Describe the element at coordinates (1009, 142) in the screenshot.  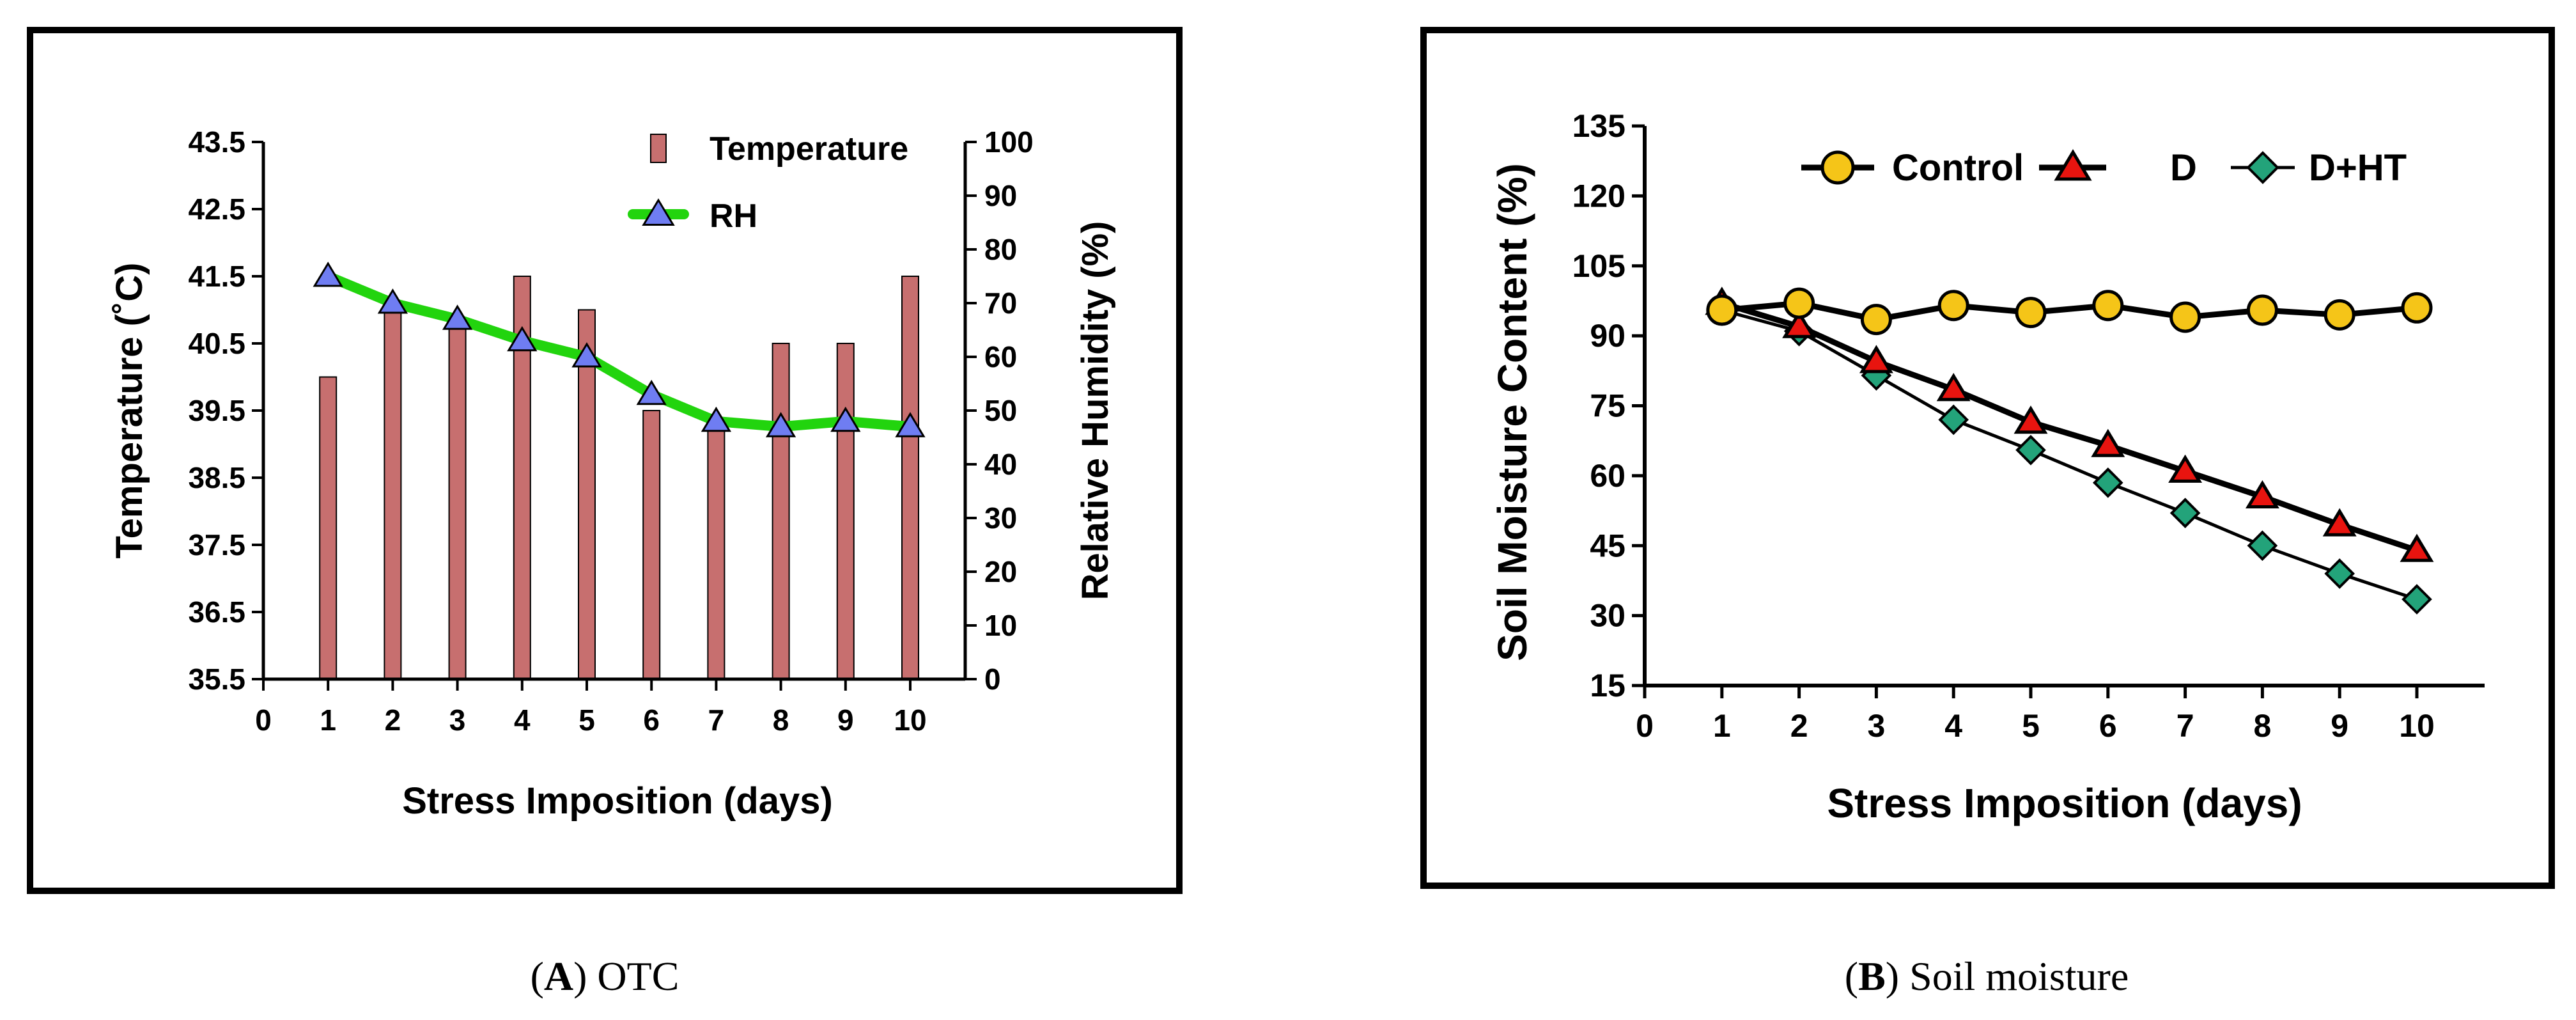
I see `y-right-tick-label: 100` at that location.